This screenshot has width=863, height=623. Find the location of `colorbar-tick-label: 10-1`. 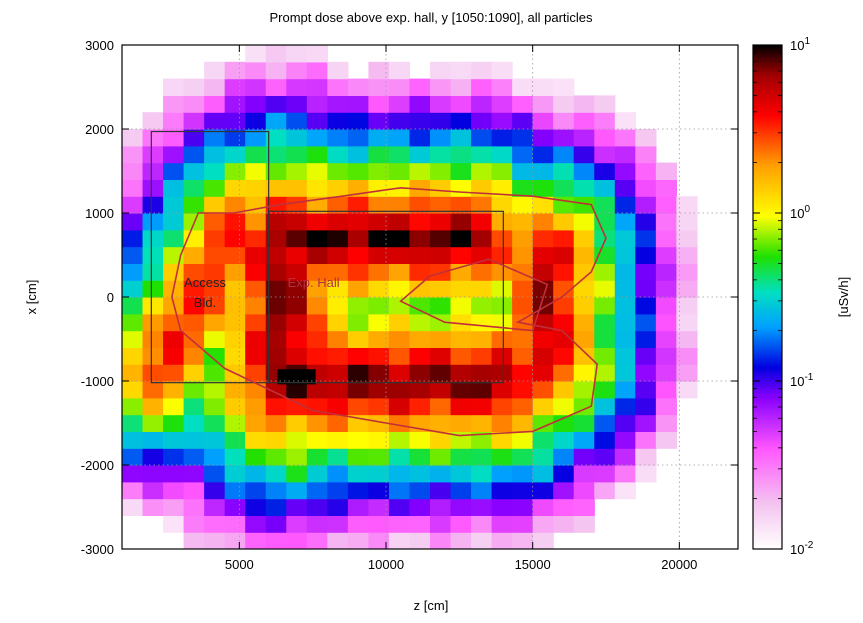

colorbar-tick-label: 10-1 is located at coordinates (802, 380).